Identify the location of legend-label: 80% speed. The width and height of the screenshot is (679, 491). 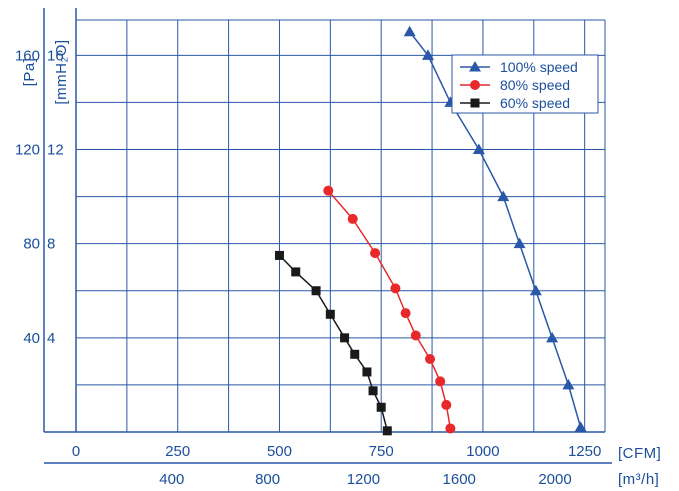
(535, 85).